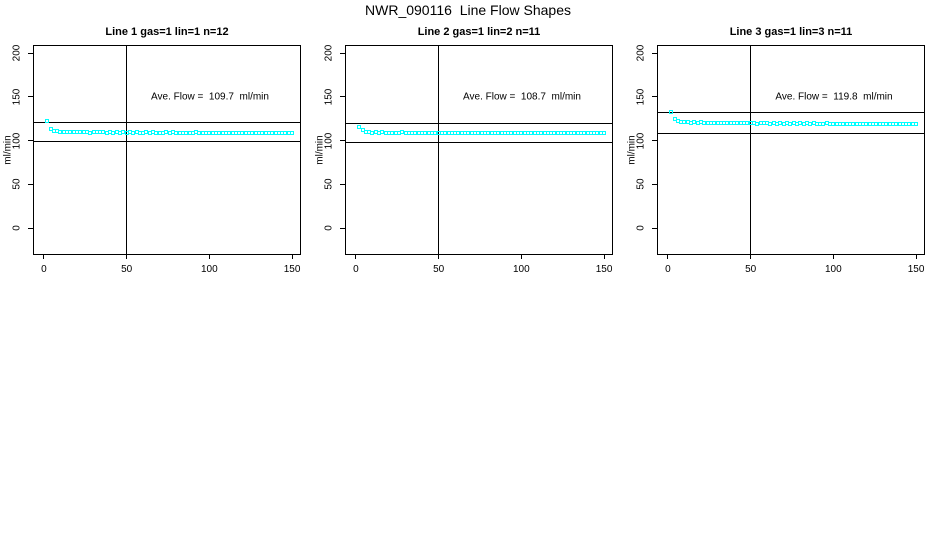  I want to click on ave-flow-annotation: Ave. Flow = 109.7 ml/min, so click(210, 97).